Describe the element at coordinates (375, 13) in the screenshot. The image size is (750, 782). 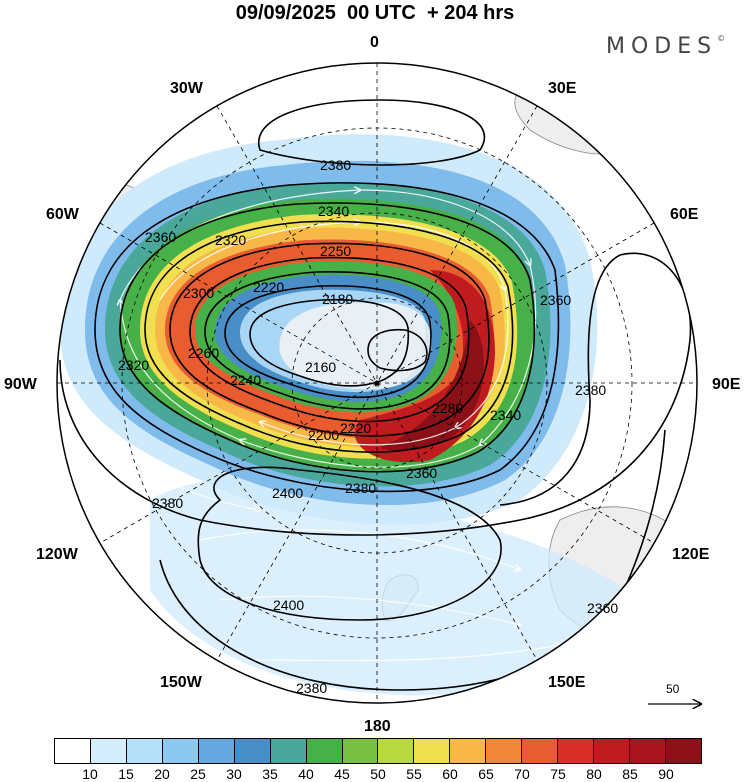
I see `map-title: 09/09/2025 00 UTC + 204 hrs` at that location.